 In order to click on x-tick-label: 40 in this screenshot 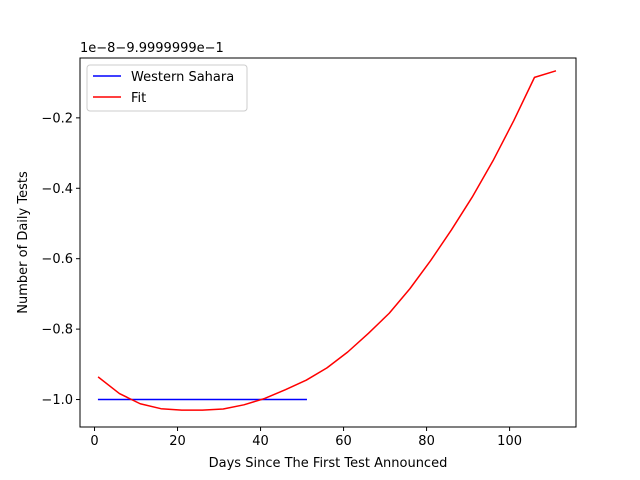, I will do `click(260, 441)`.